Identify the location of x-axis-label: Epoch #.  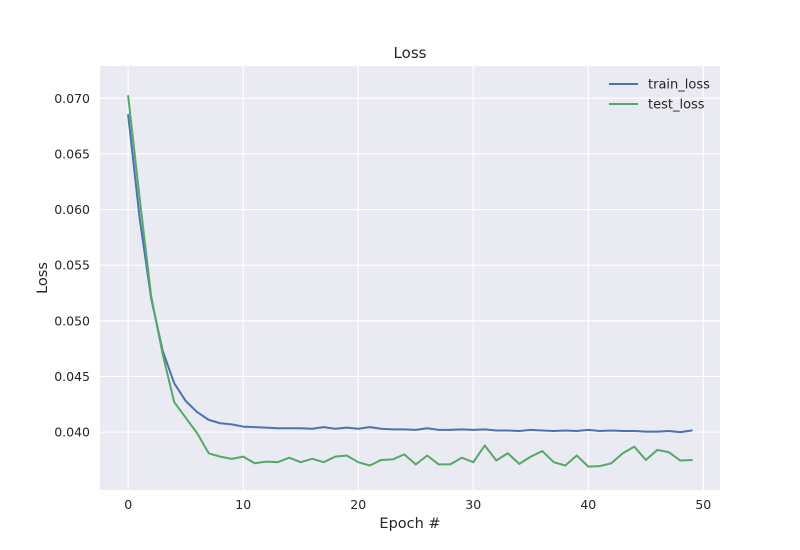
(409, 524).